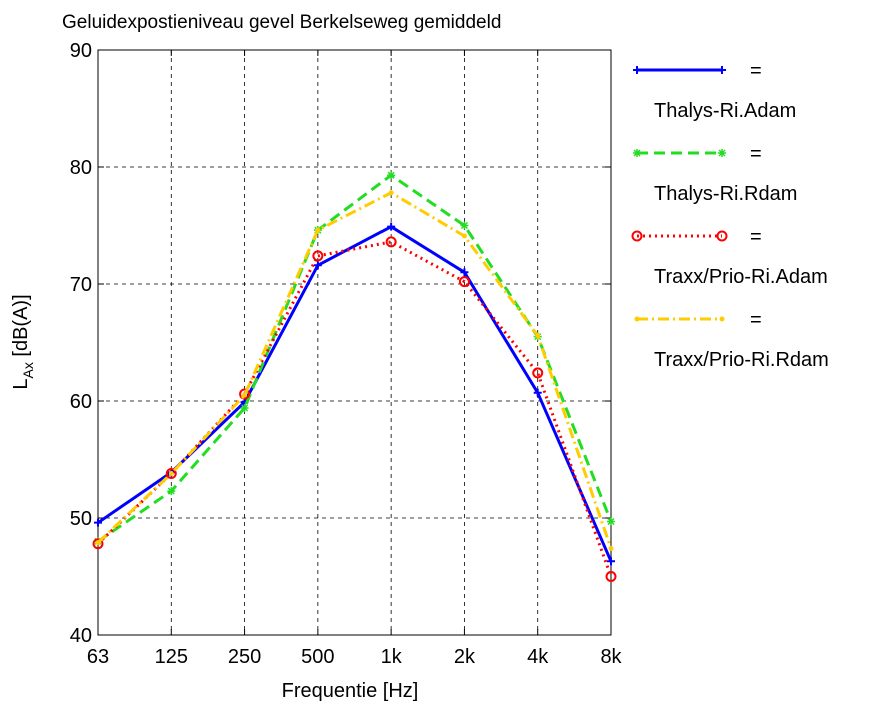 The image size is (883, 703). I want to click on y-tick-label: 40, so click(81, 636).